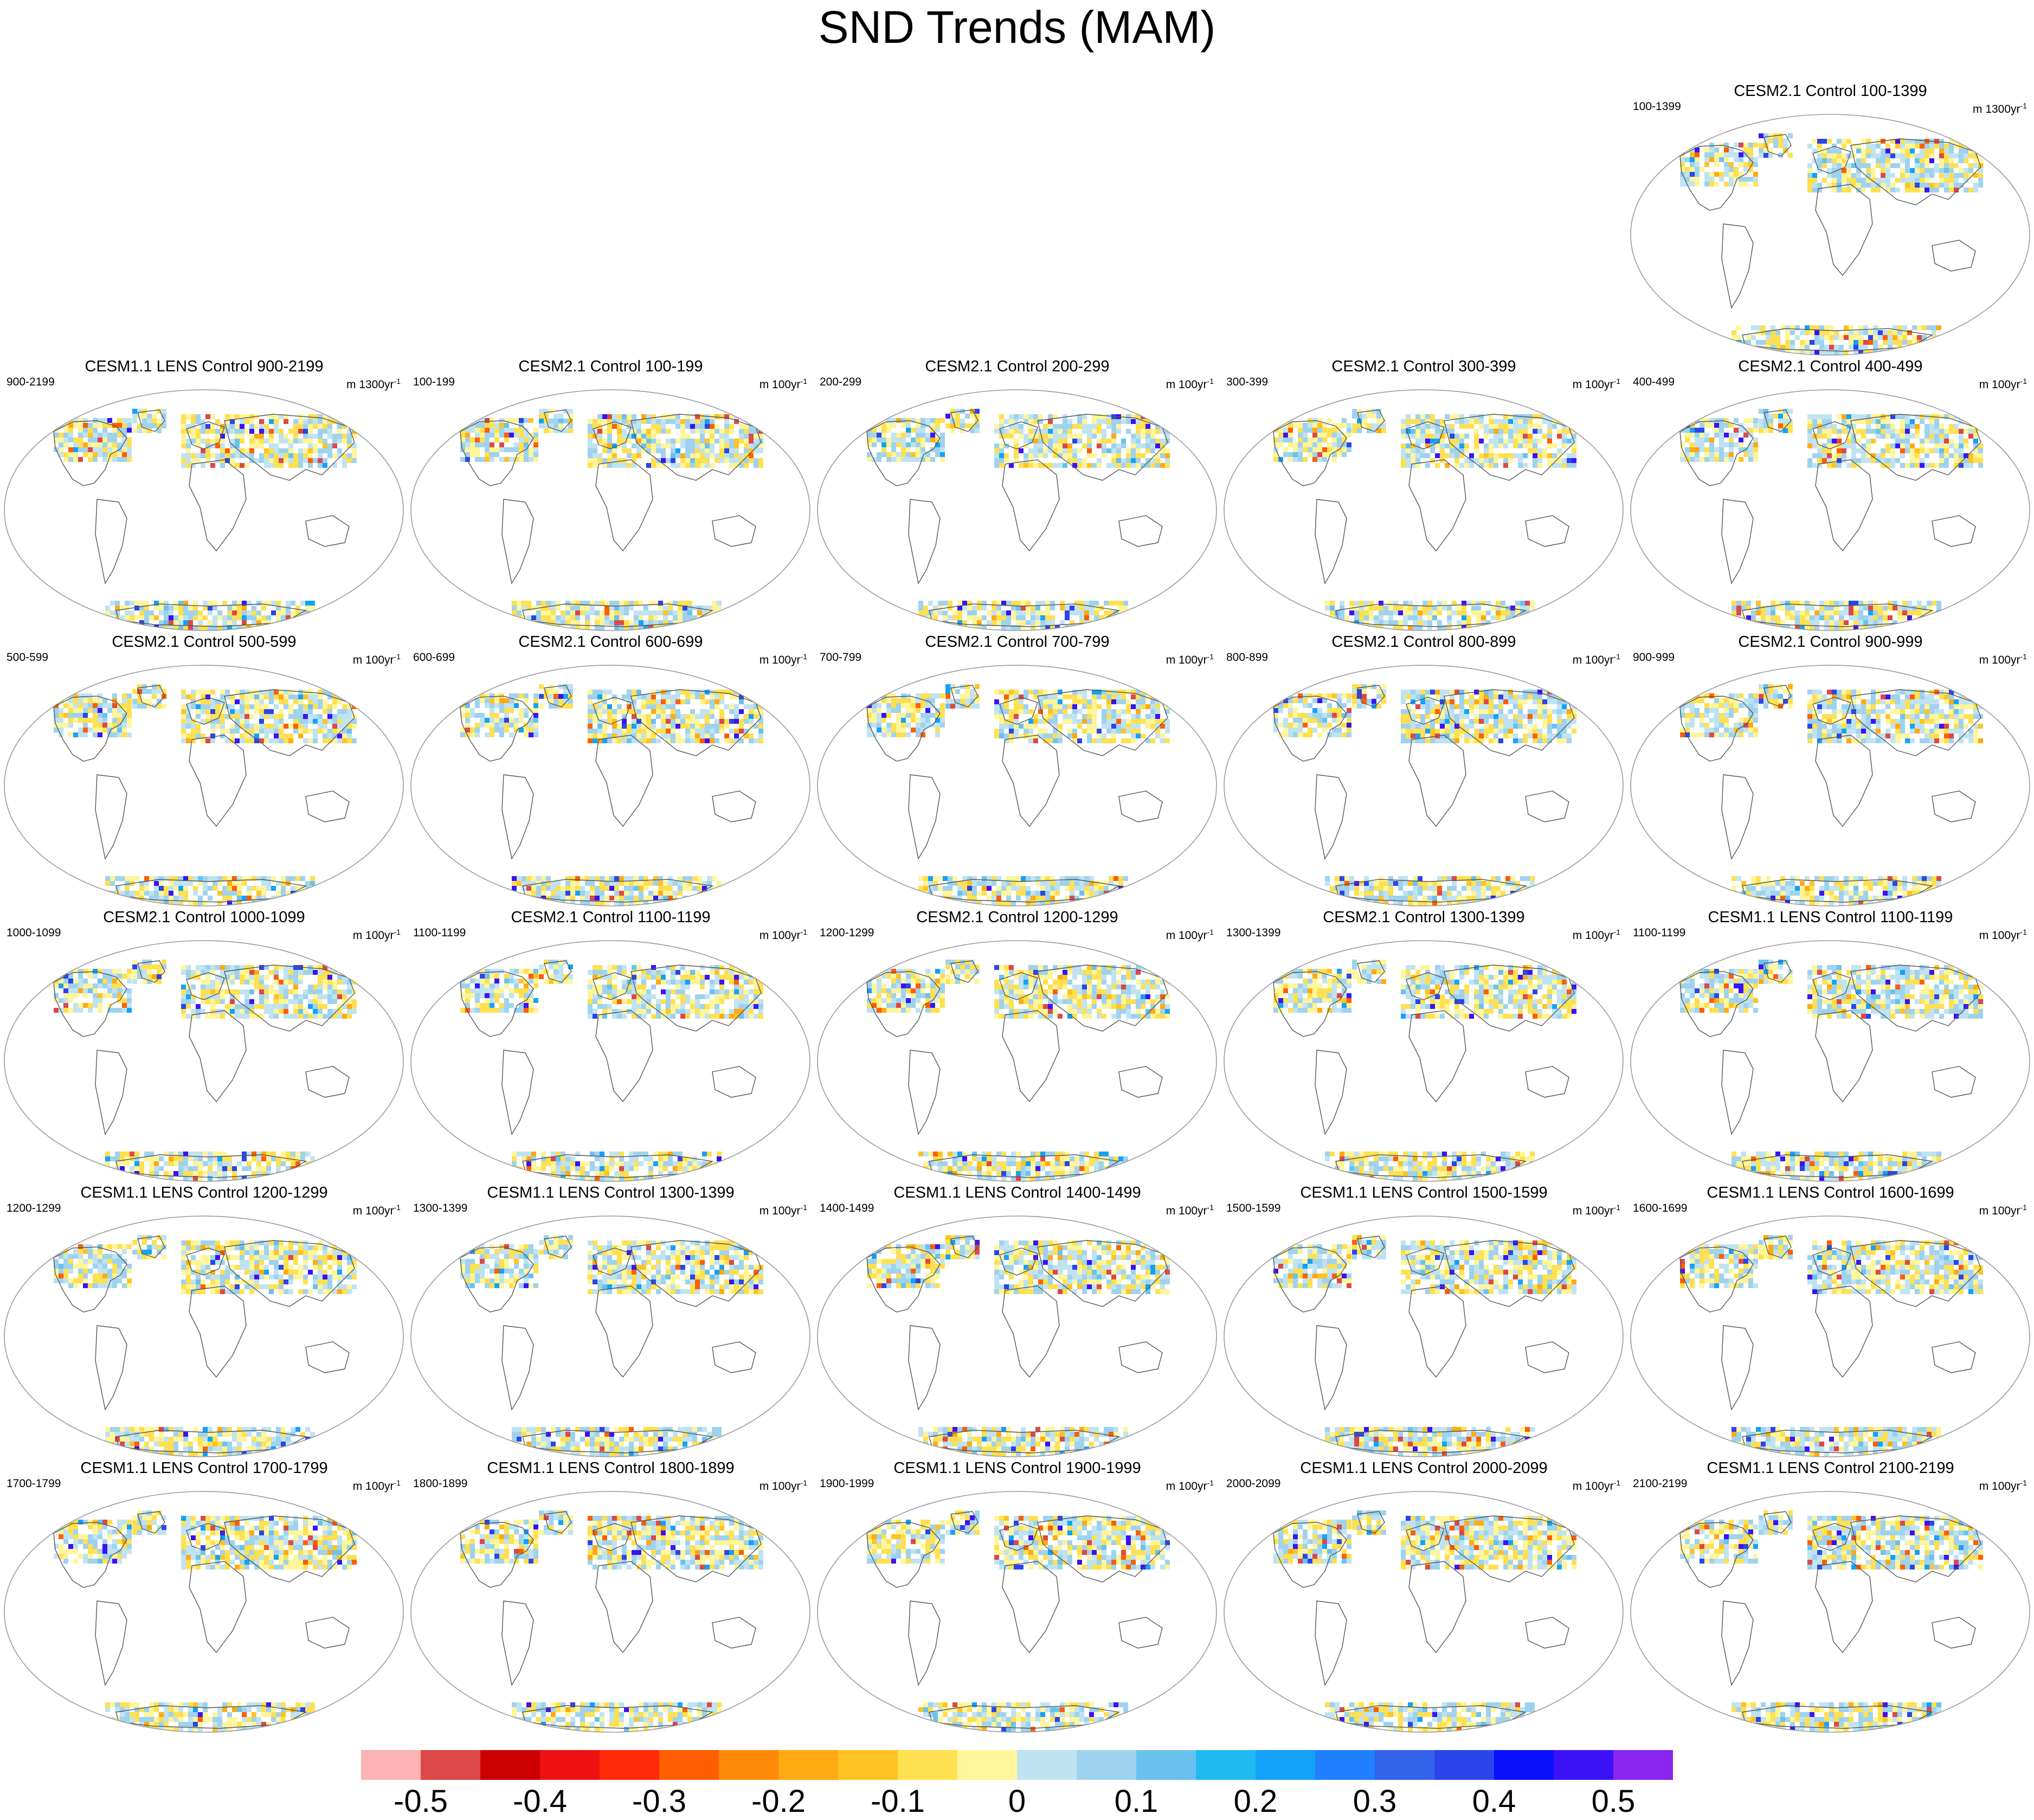 This screenshot has width=2034, height=1820. What do you see at coordinates (205, 367) in the screenshot?
I see `panel-title: CESM1.1 LENS Control 900-2199` at bounding box center [205, 367].